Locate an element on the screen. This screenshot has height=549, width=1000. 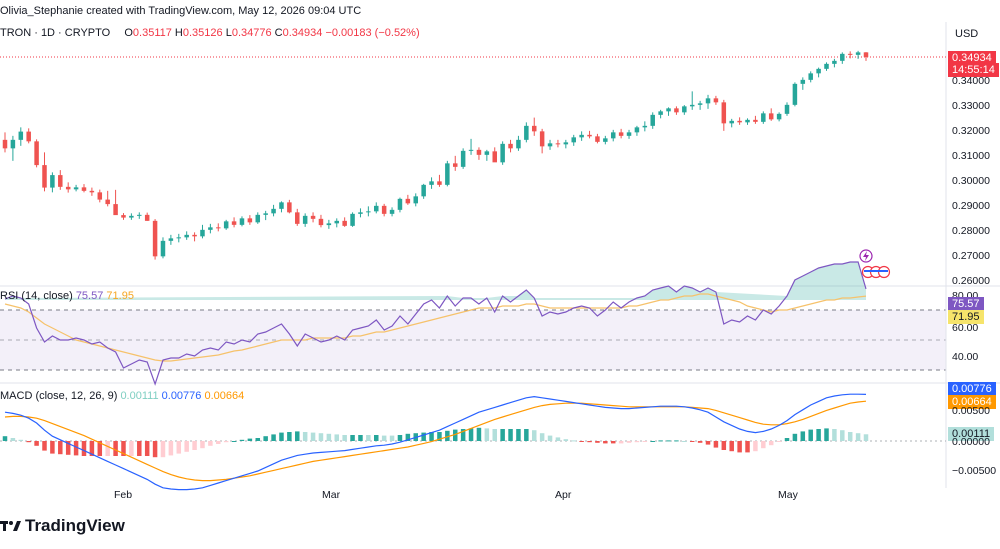
rsi-legend: RSI (14, close) 75.57 71.95 is located at coordinates (67, 296).